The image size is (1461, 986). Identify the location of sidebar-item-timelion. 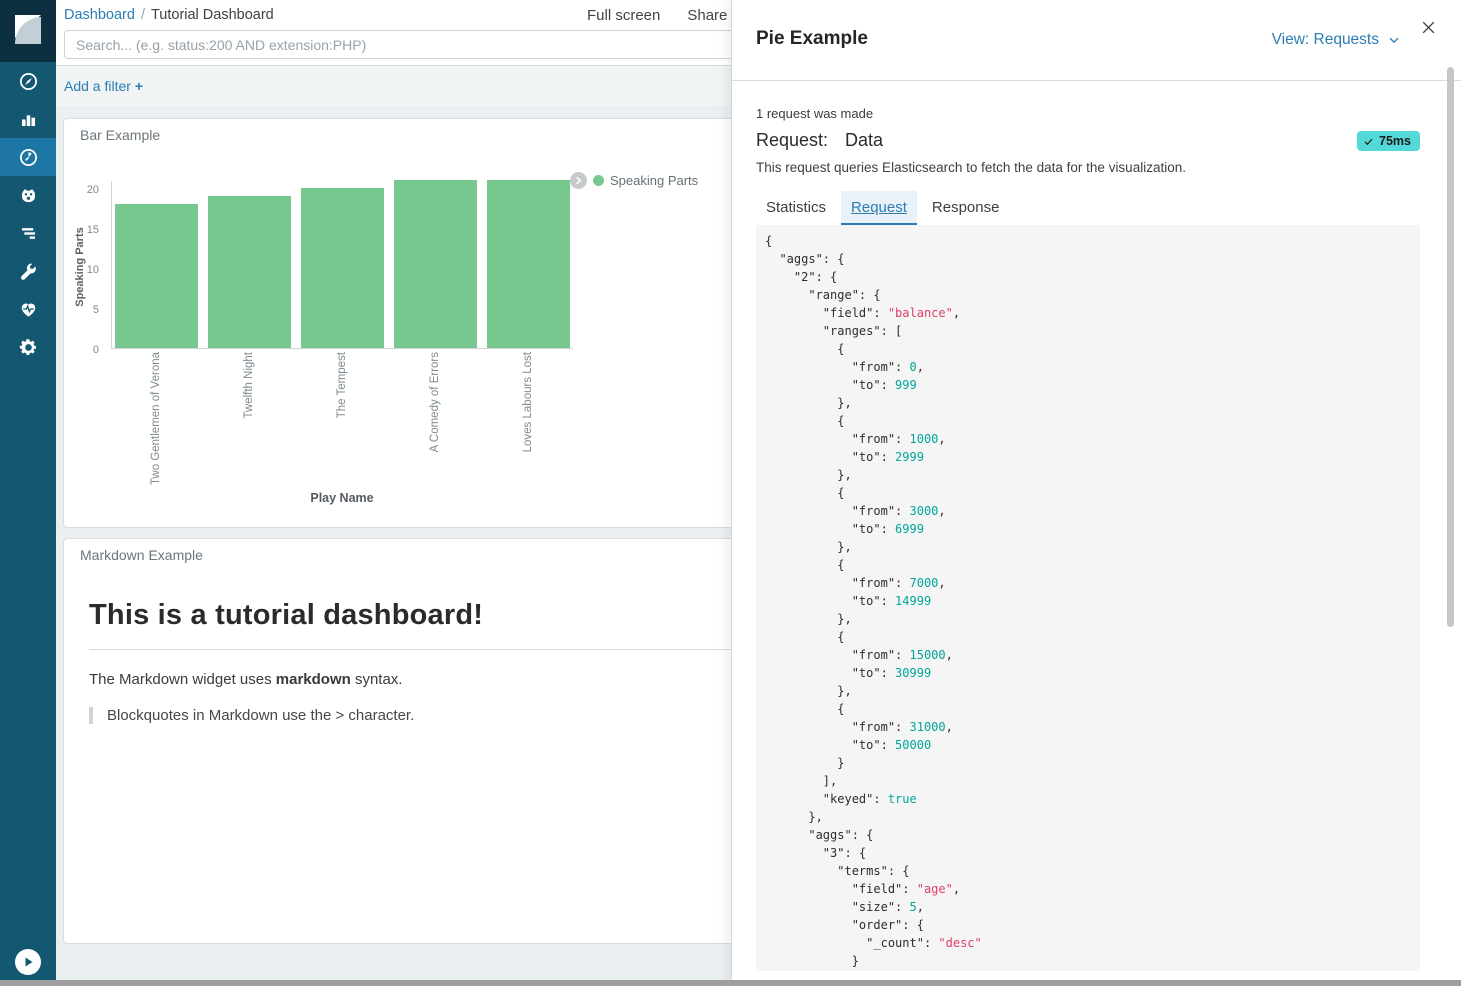
(28, 195).